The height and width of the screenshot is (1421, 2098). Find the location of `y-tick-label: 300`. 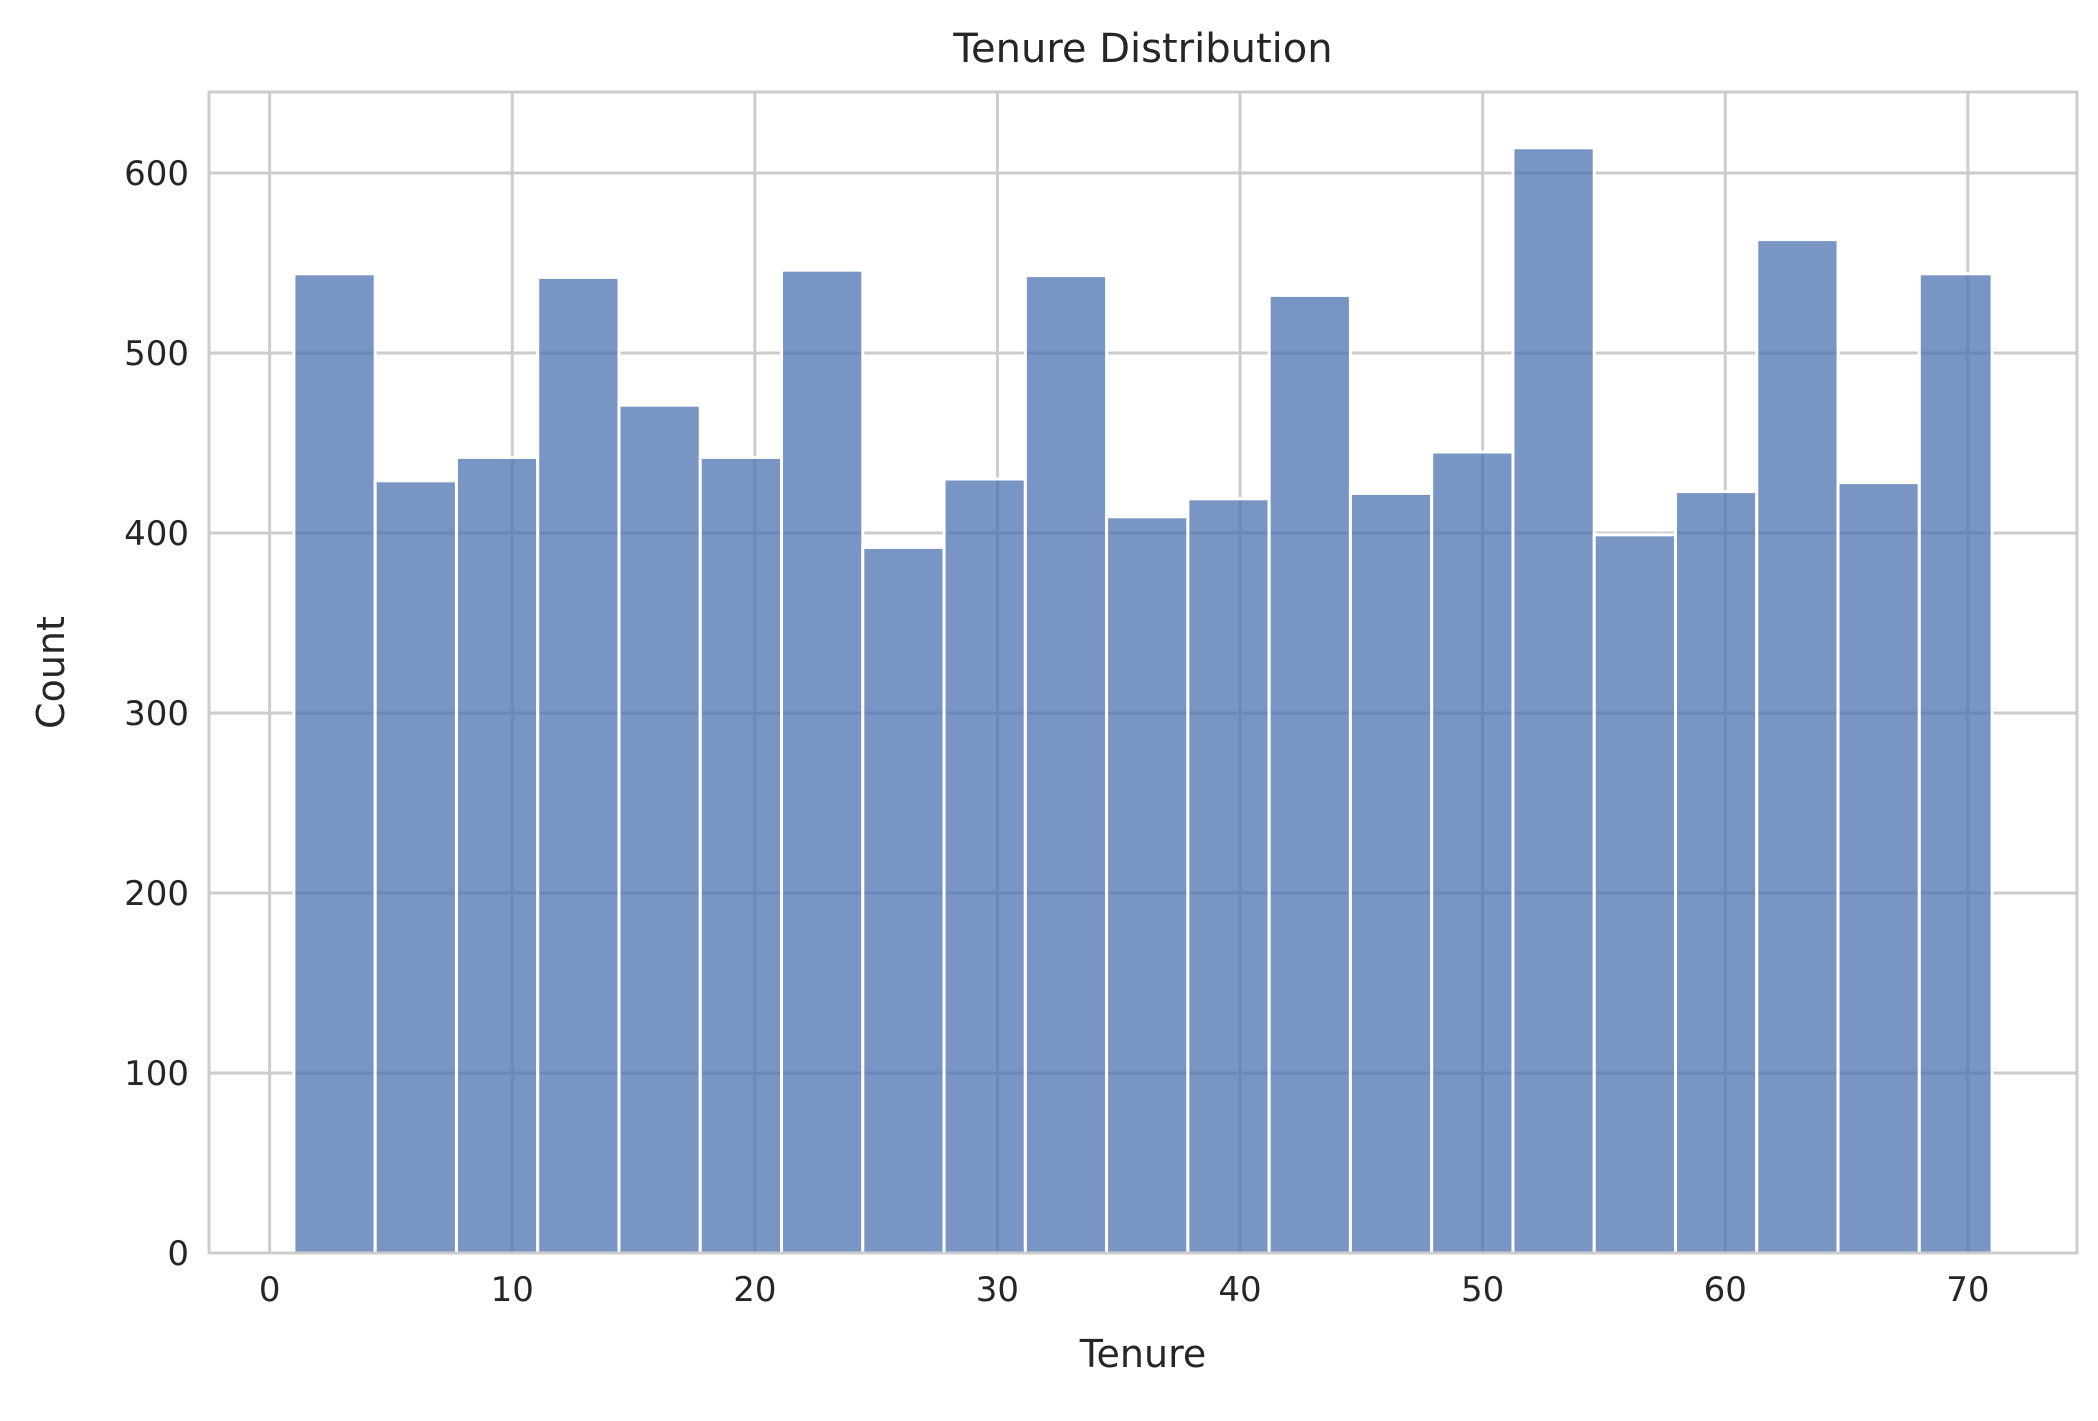

y-tick-label: 300 is located at coordinates (156, 714).